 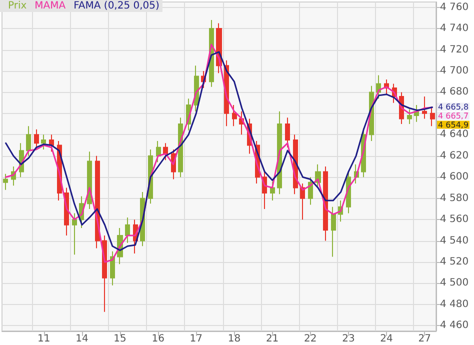 I want to click on y-tick-label: 4 760, so click(x=454, y=7).